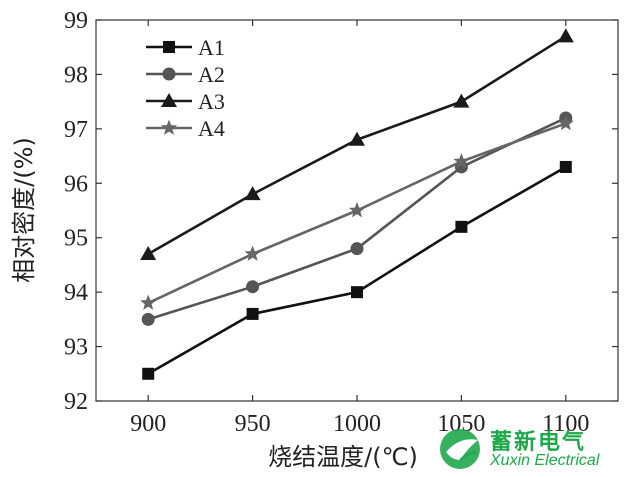 The image size is (640, 477). Describe the element at coordinates (545, 460) in the screenshot. I see `watermark-subtitle: Xuxin Electrical` at that location.